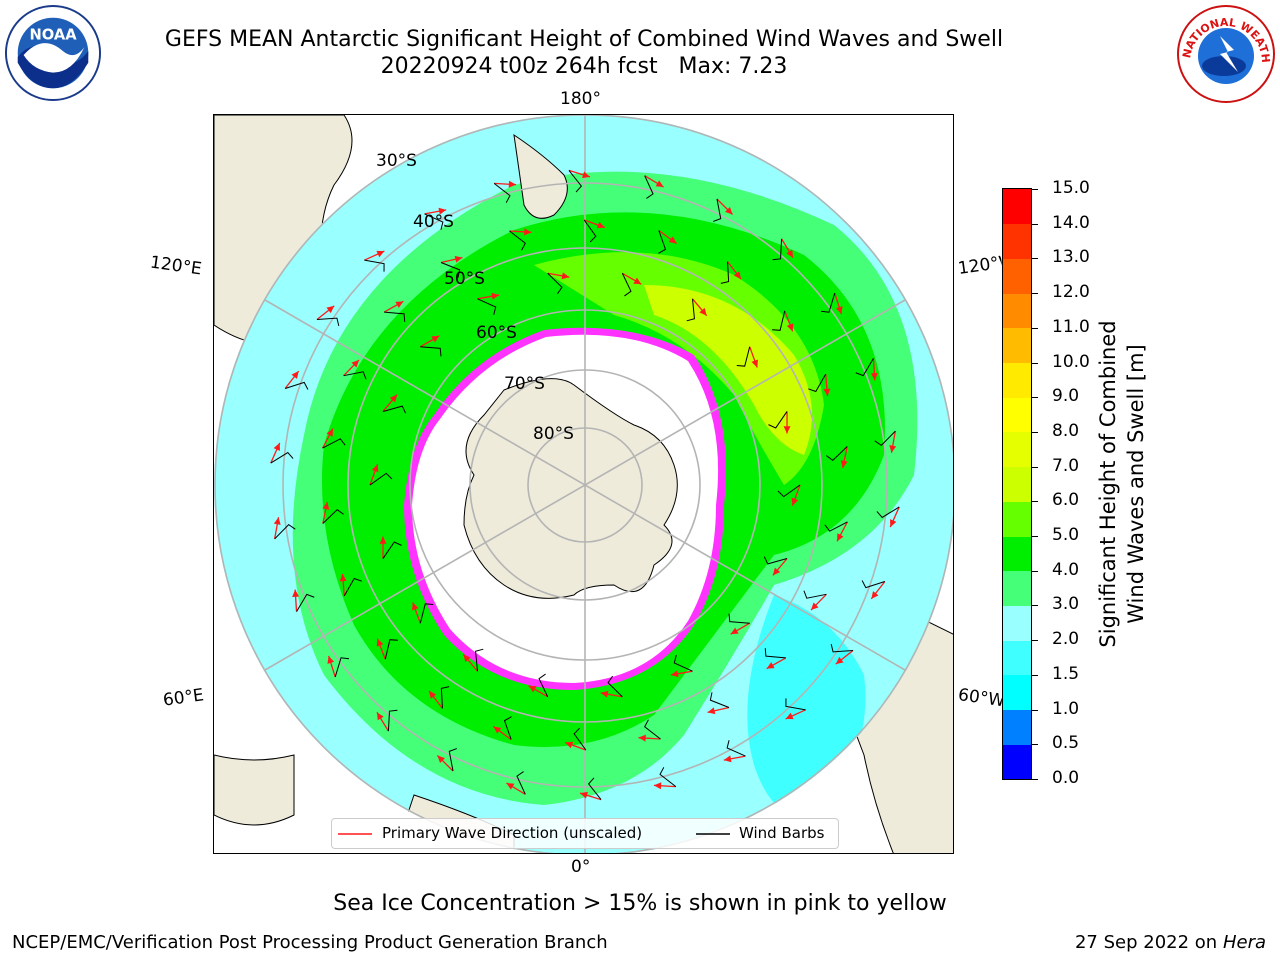 The height and width of the screenshot is (960, 1280). I want to click on lon-label-120e: 120°E, so click(175, 266).